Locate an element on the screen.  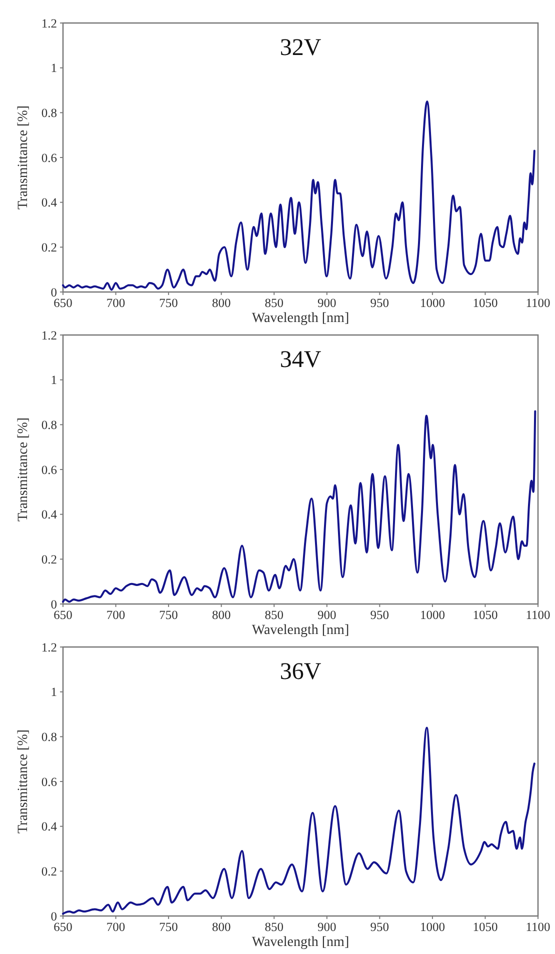
text: 32V is located at coordinates (301, 48).